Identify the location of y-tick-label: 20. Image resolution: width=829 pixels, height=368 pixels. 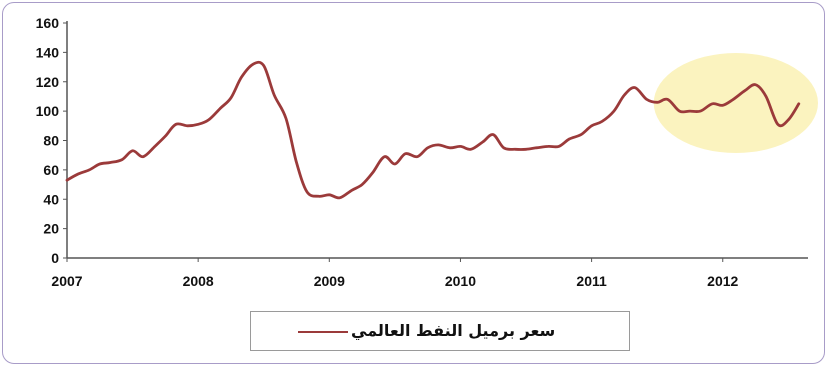
(51, 229).